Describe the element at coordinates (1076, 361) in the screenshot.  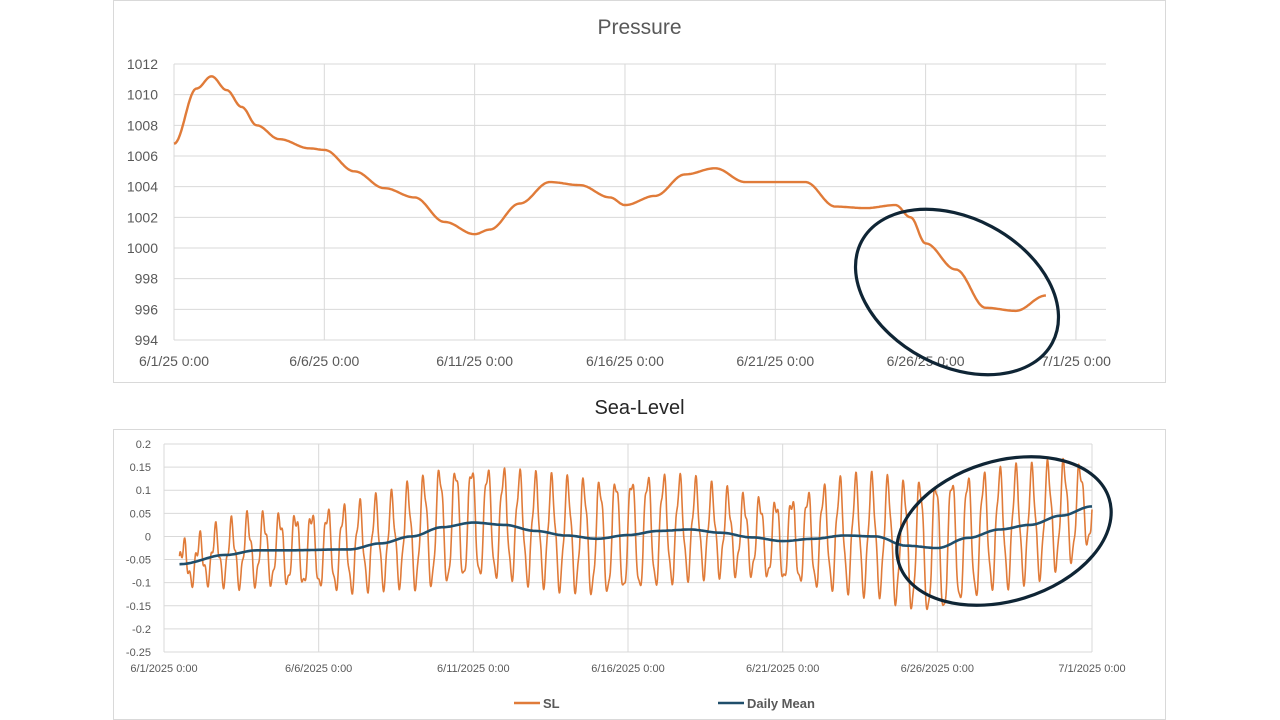
I see `pressure-x-tick-label: 7/1/25 0:00` at that location.